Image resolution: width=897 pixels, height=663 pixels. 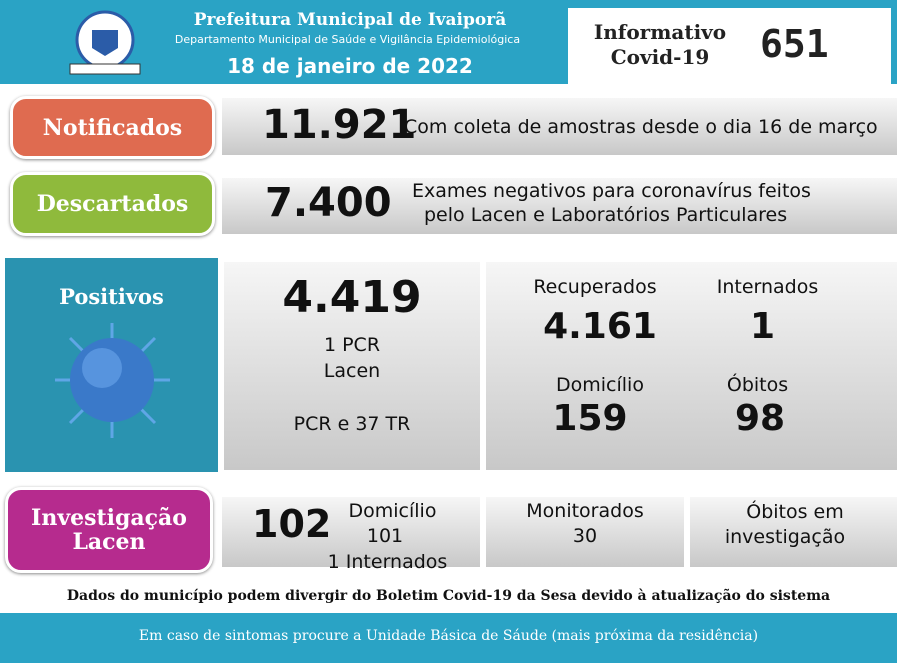 What do you see at coordinates (392, 511) in the screenshot?
I see `text: Domicílio` at bounding box center [392, 511].